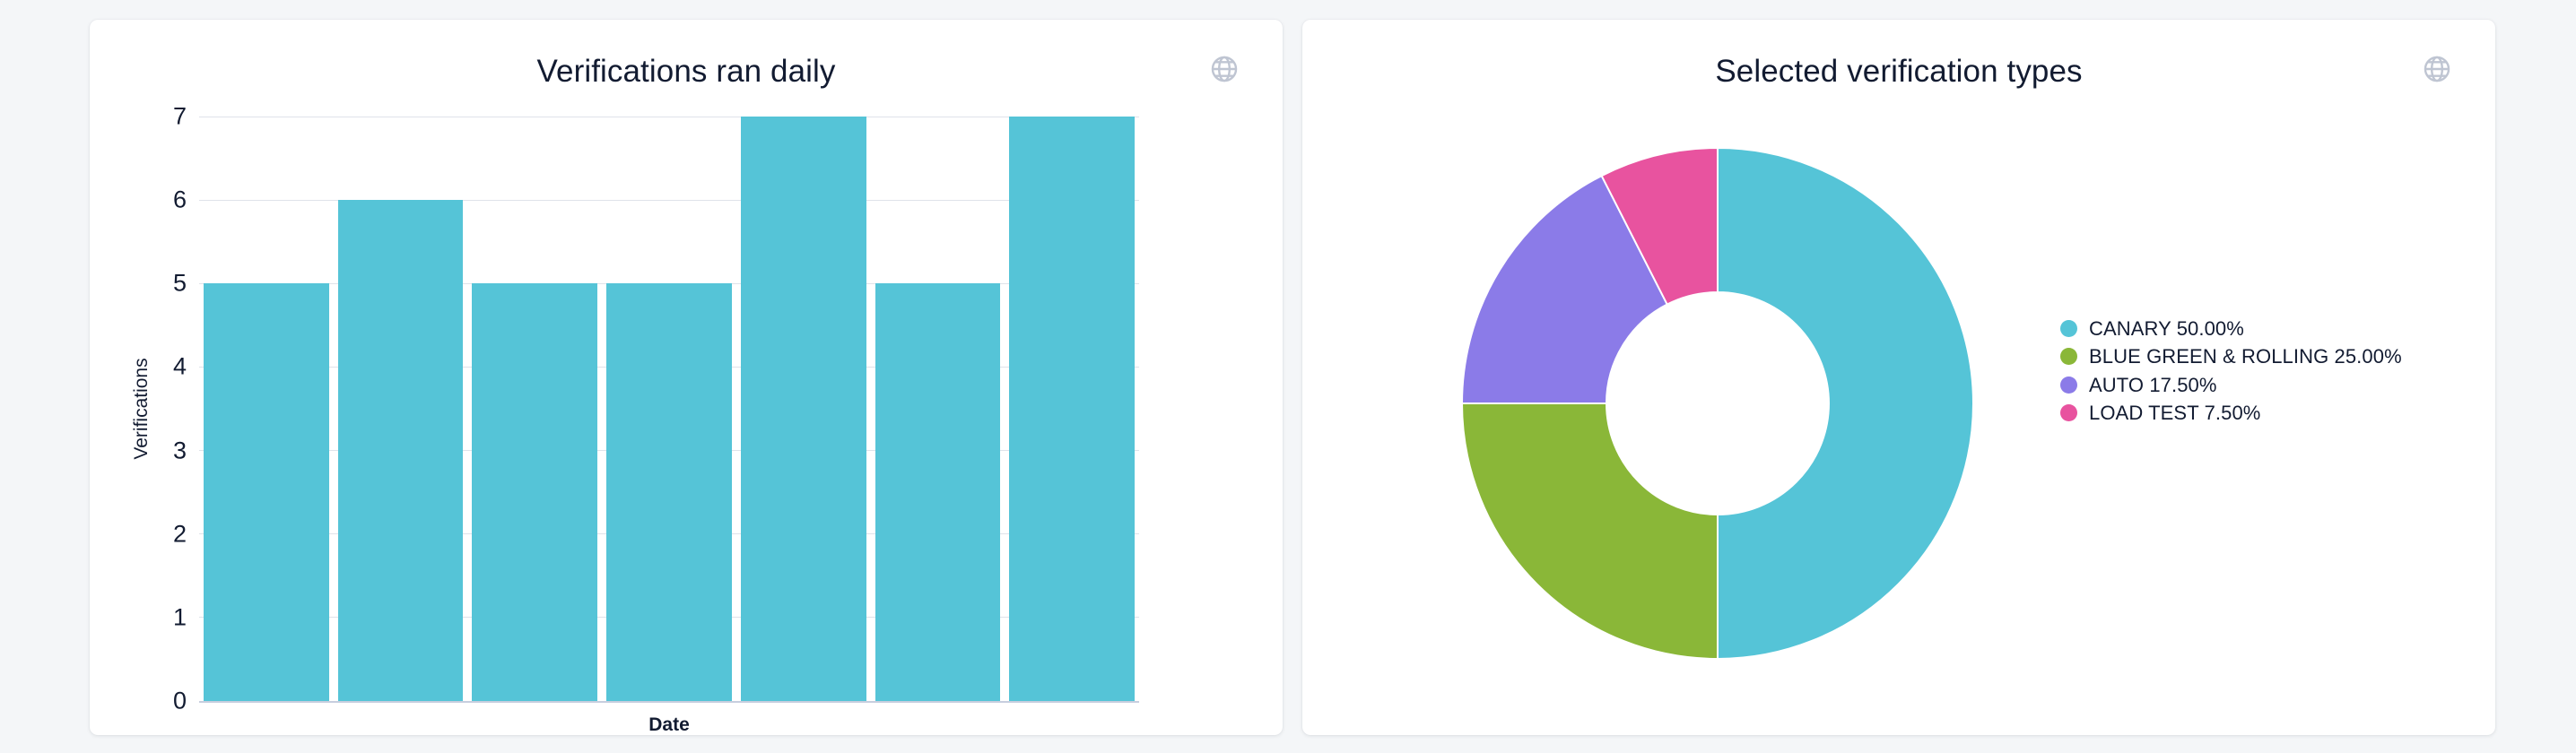  I want to click on y-axis-tick-label: 0, so click(179, 700).